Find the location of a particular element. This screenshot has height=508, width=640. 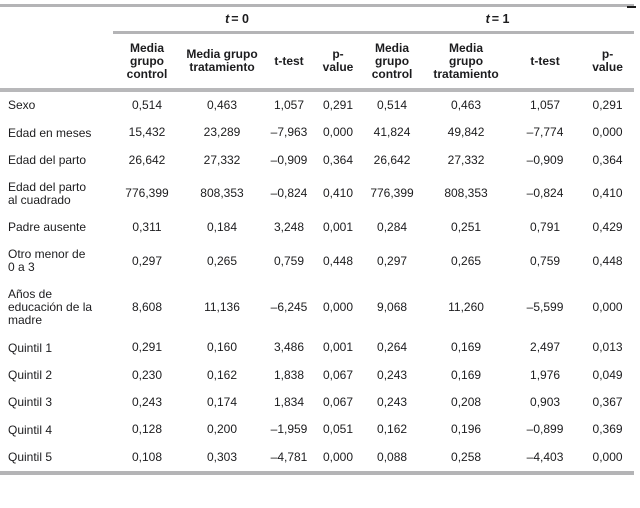

cell-value: 0,311 is located at coordinates (147, 227).